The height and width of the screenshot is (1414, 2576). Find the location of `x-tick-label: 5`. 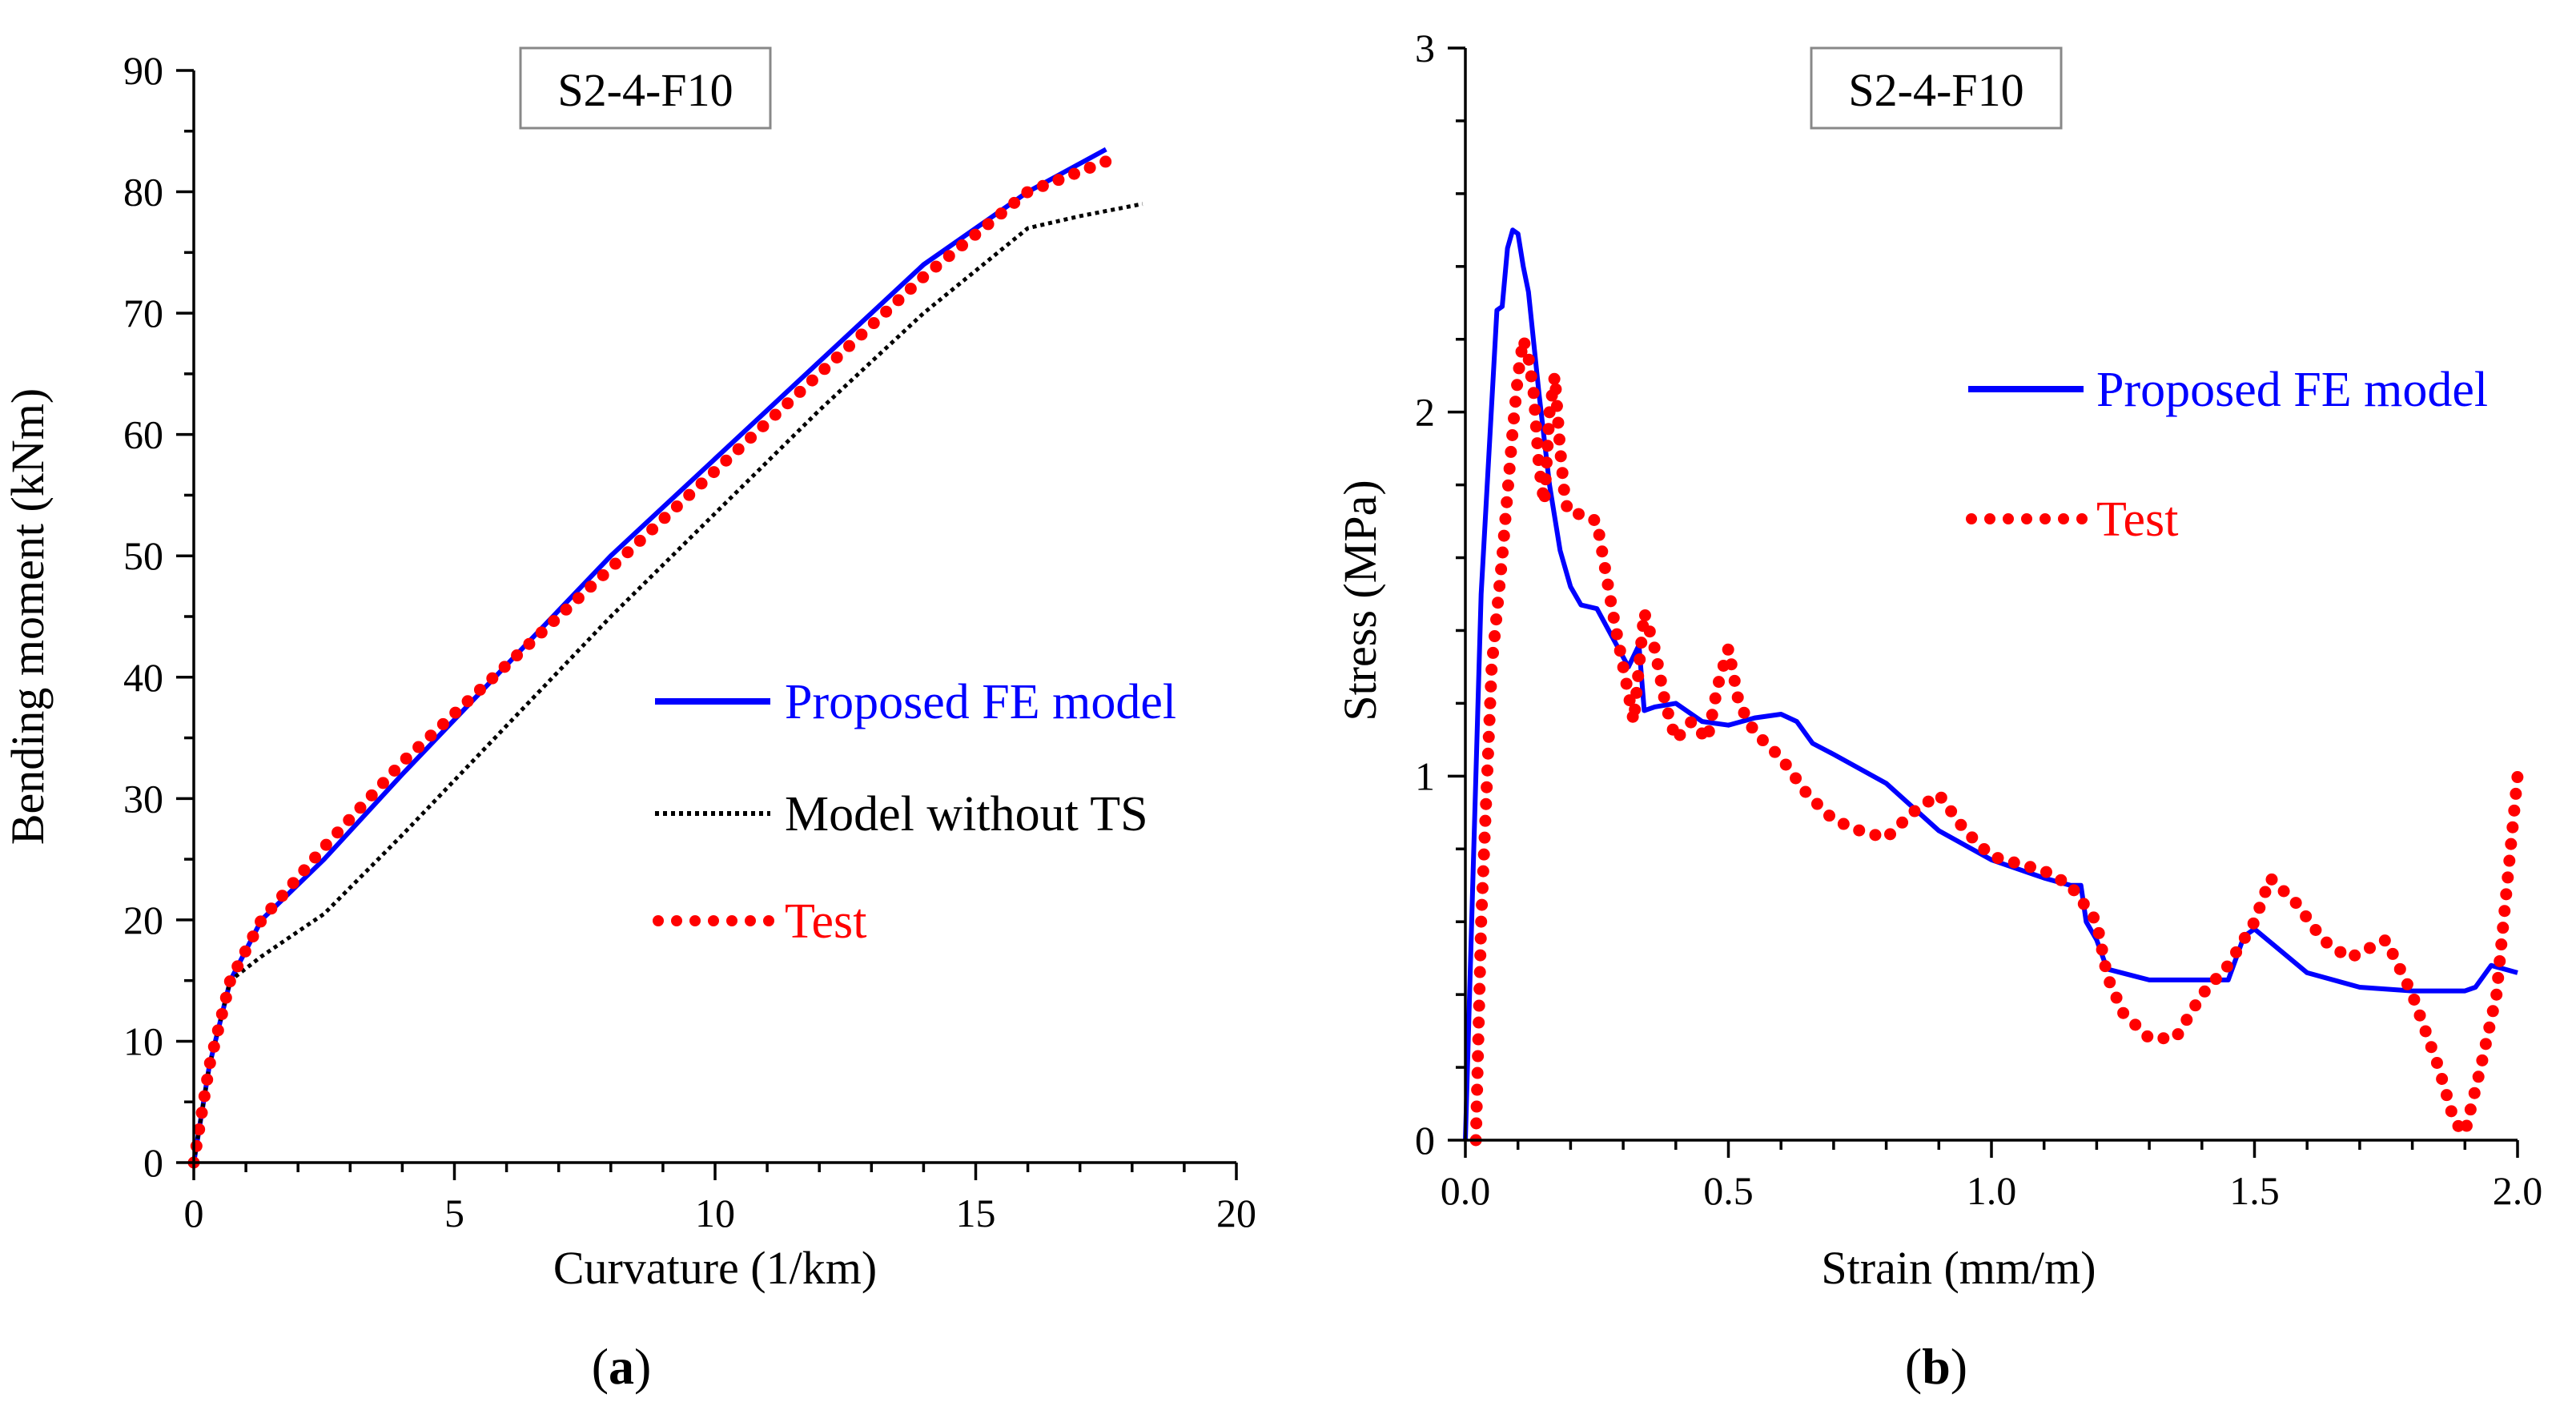

x-tick-label: 5 is located at coordinates (454, 1213).